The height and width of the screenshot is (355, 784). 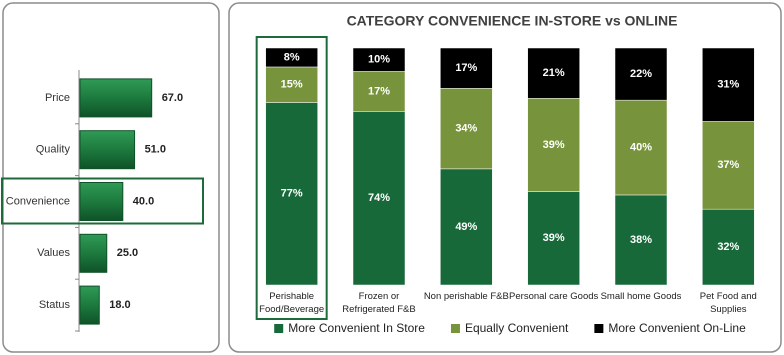 I want to click on x-tick-label: Frozen or Refrigerated F&B, so click(x=379, y=303).